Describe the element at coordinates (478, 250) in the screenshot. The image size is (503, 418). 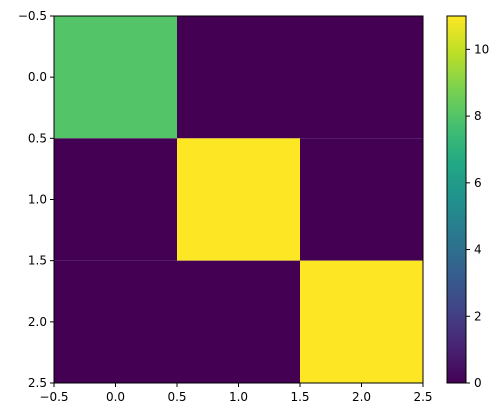
I see `colorbar-tick-label: 4` at that location.